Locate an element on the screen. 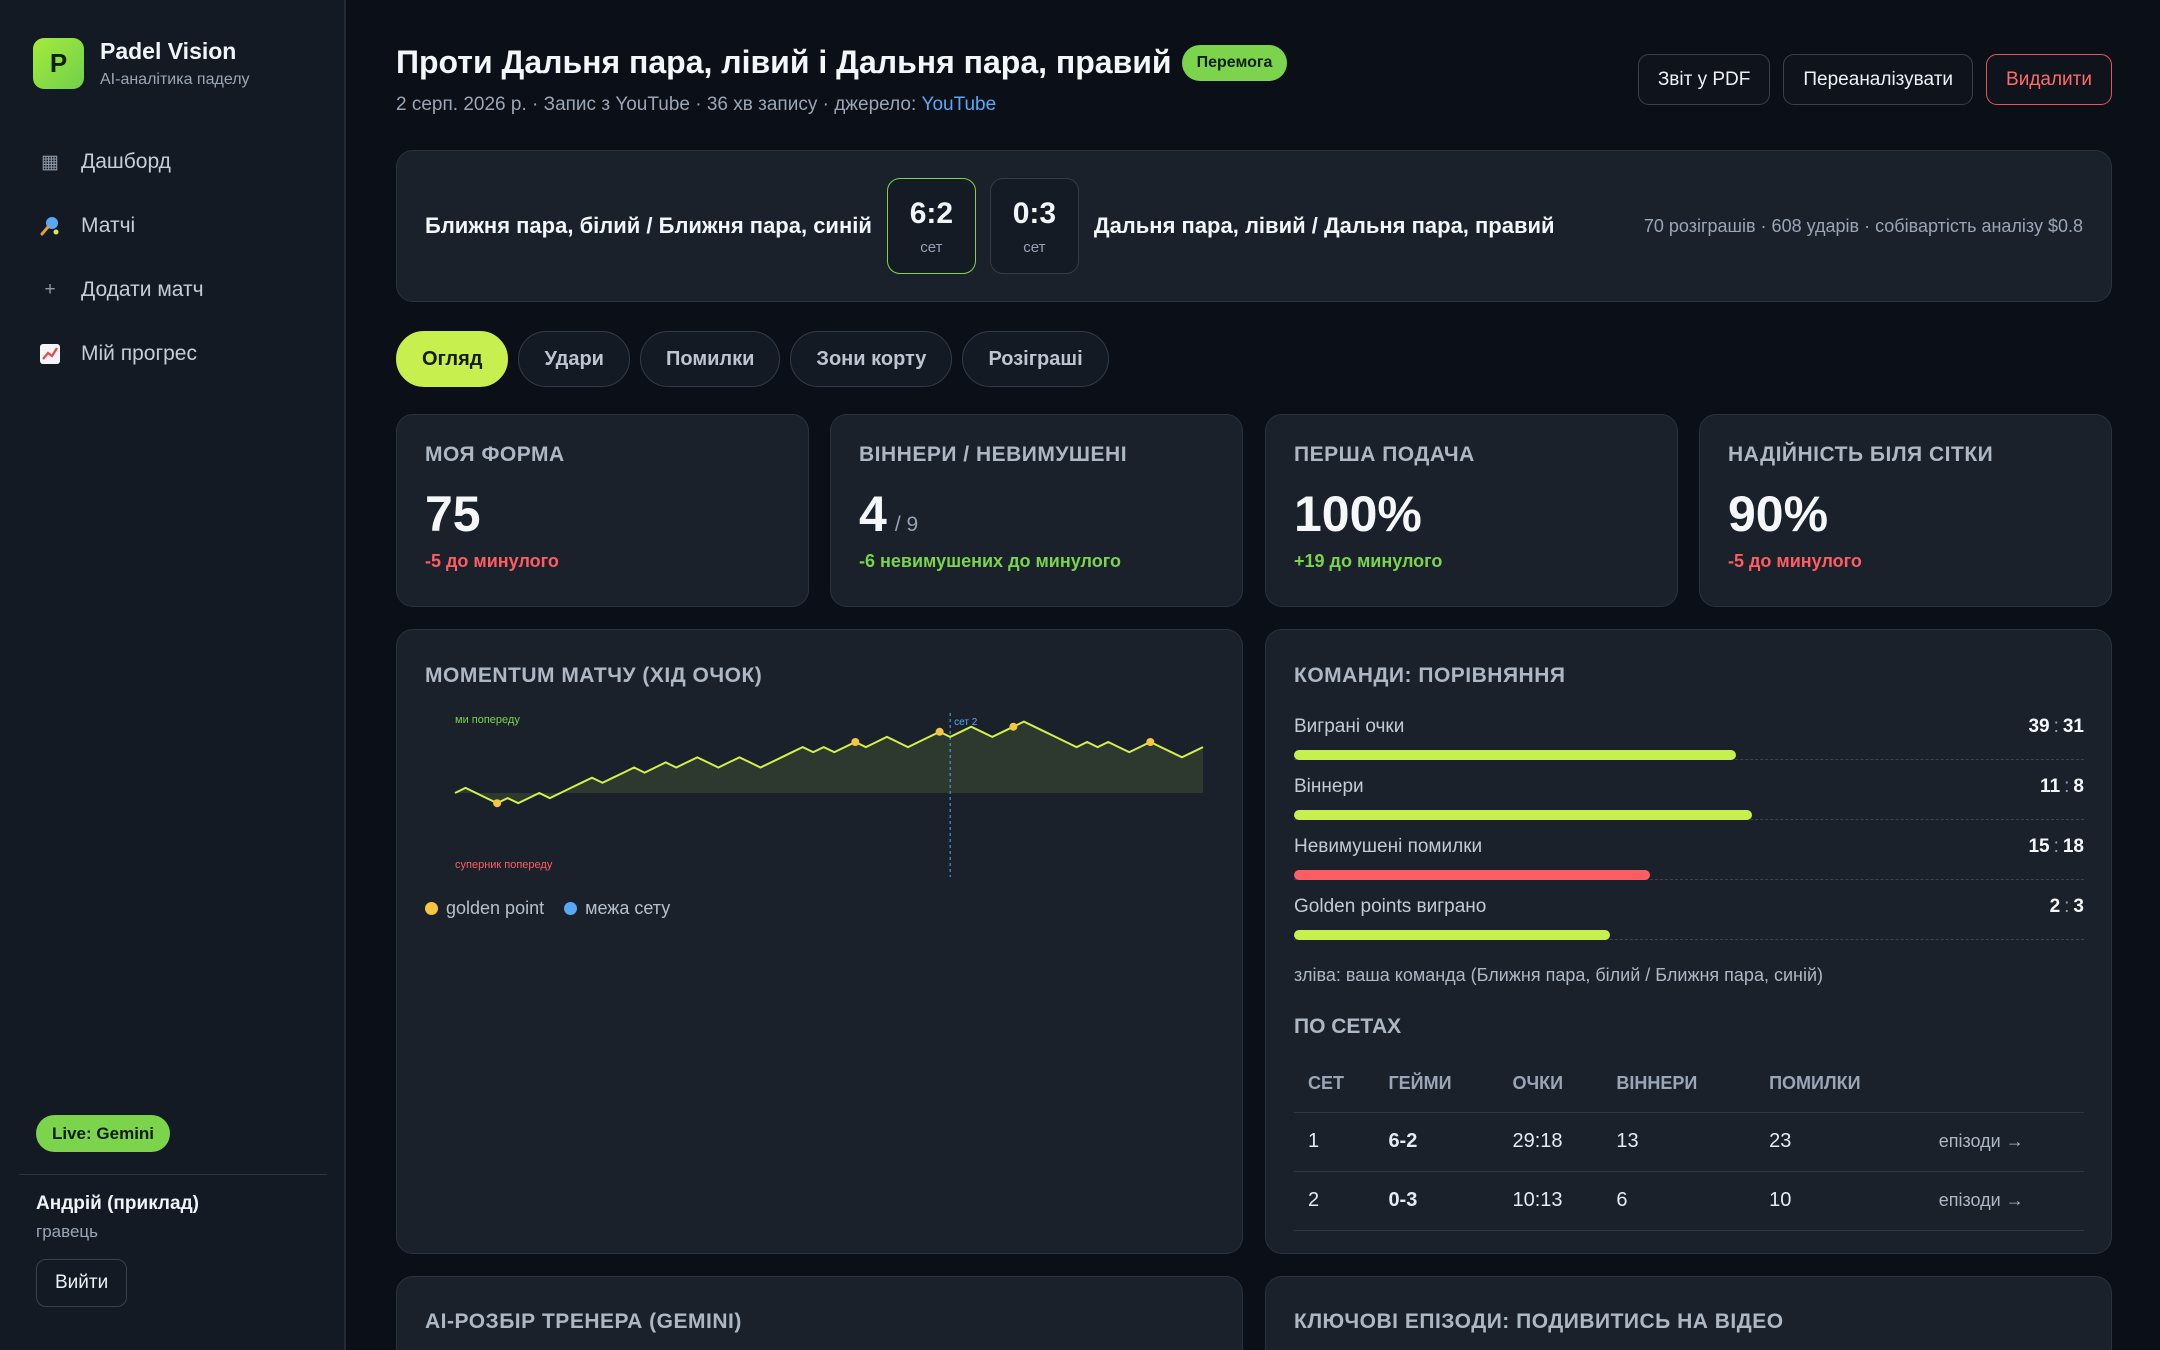  set-score-box: 6:2 сет is located at coordinates (931, 226).